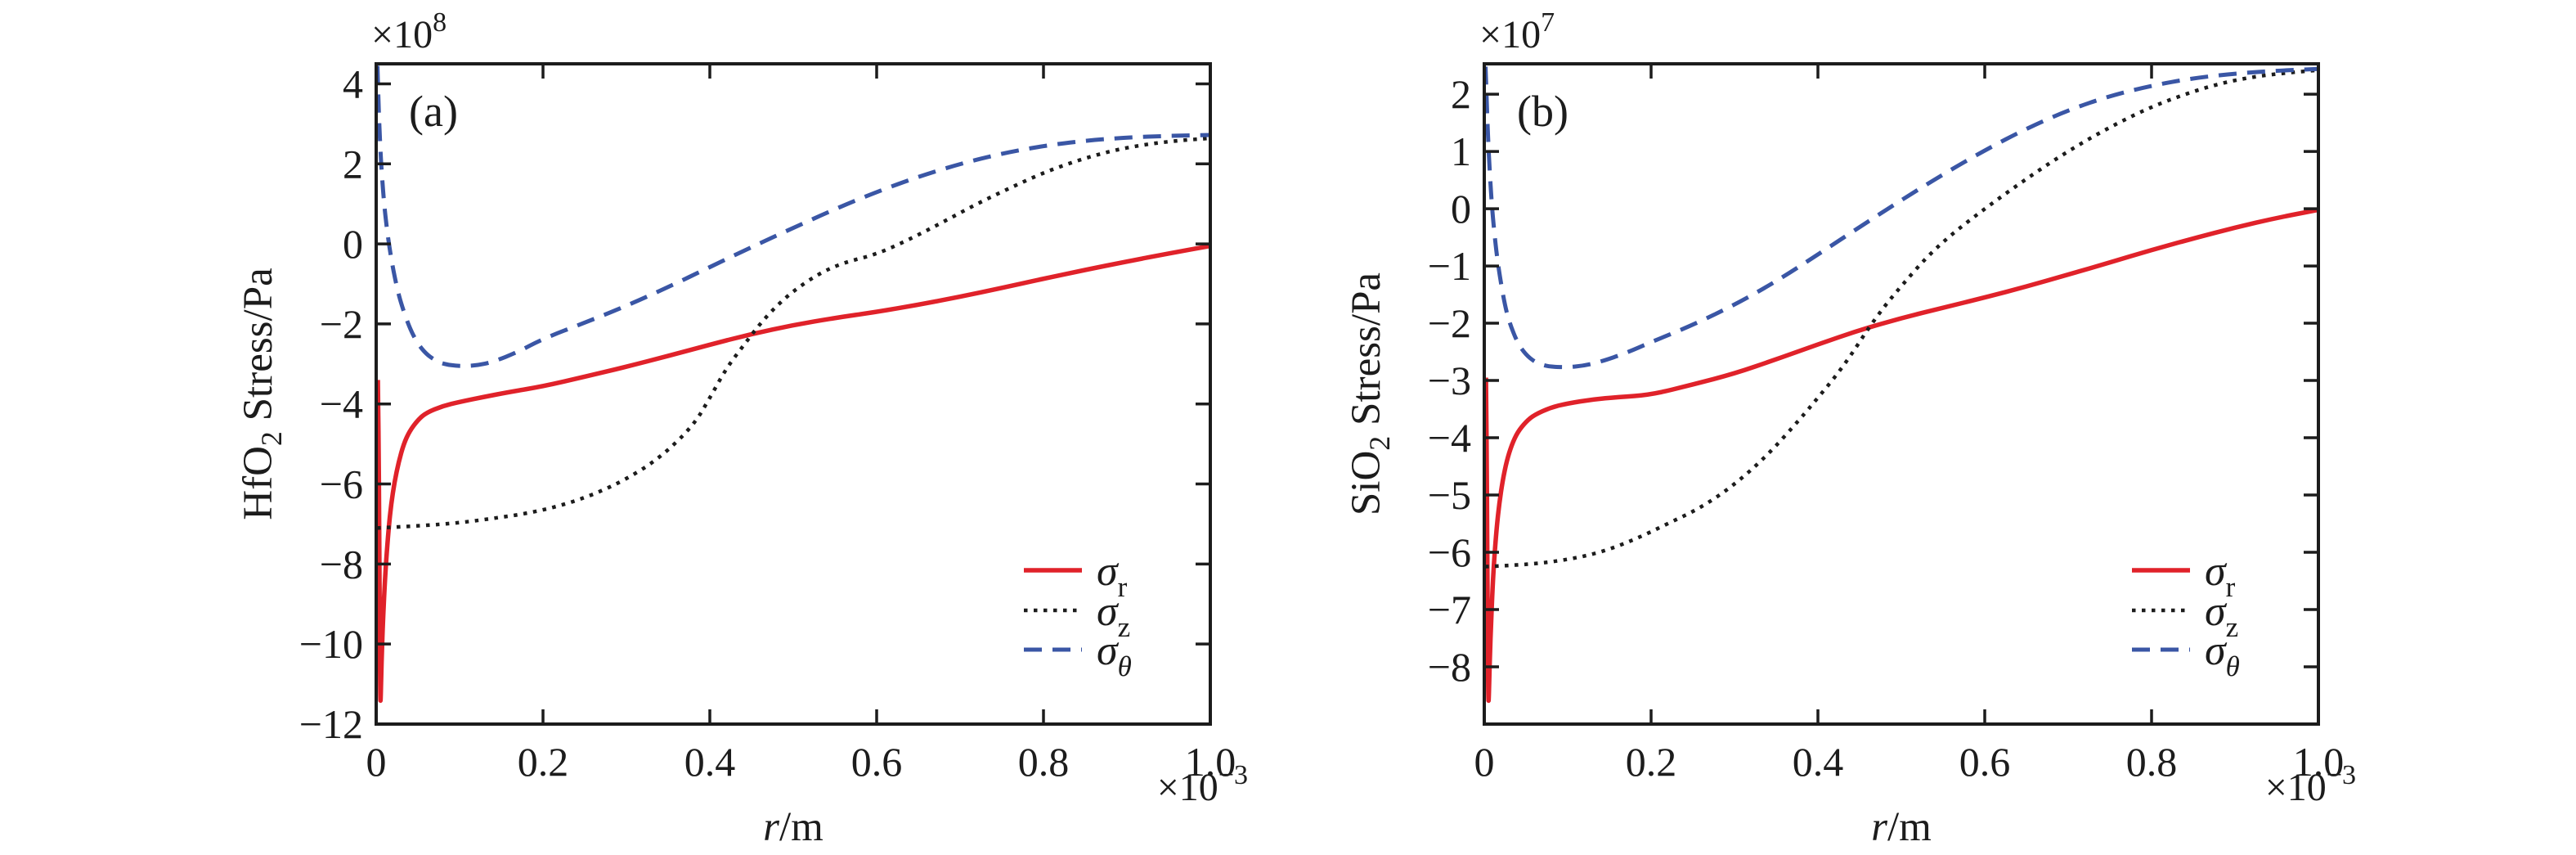 This screenshot has height=855, width=2576. Describe the element at coordinates (409, 32) in the screenshot. I see `y-axis-multiplier: ×10⁸` at that location.